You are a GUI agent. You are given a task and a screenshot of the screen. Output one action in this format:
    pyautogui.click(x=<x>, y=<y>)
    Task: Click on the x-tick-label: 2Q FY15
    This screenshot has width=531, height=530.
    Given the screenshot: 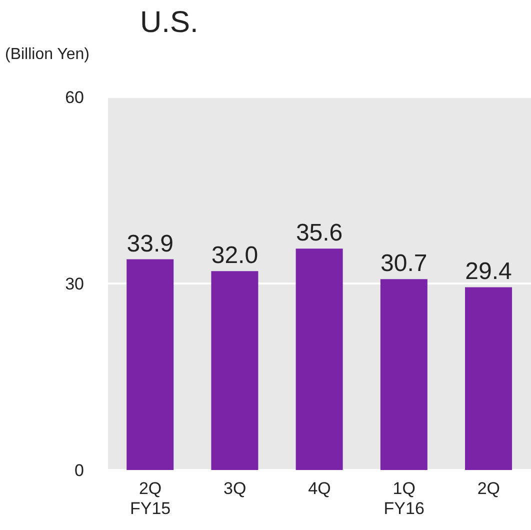 What is the action you would take?
    pyautogui.click(x=150, y=498)
    